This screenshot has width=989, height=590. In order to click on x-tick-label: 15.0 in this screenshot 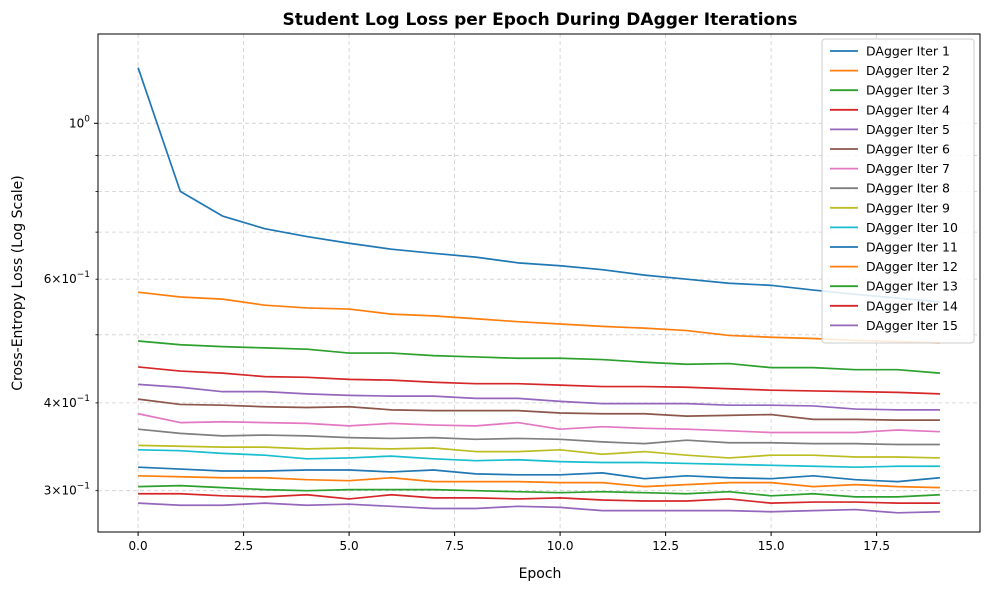, I will do `click(771, 546)`.